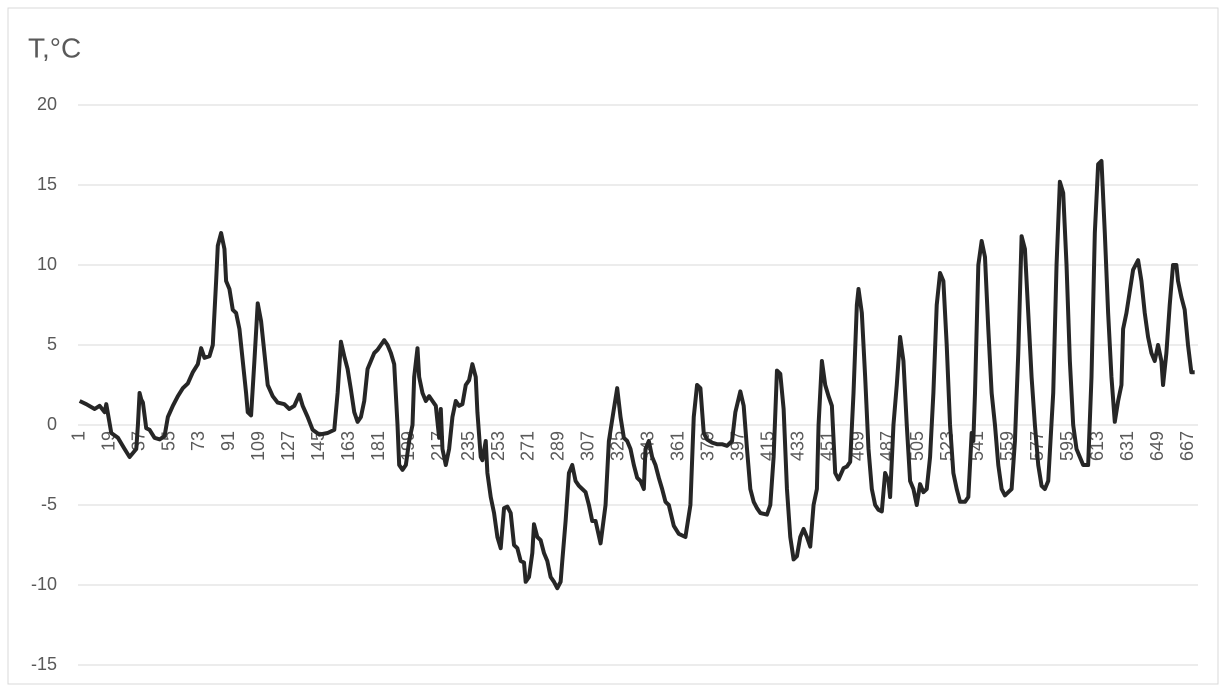 The image size is (1226, 691). I want to click on x-tick-label: 145, so click(318, 446).